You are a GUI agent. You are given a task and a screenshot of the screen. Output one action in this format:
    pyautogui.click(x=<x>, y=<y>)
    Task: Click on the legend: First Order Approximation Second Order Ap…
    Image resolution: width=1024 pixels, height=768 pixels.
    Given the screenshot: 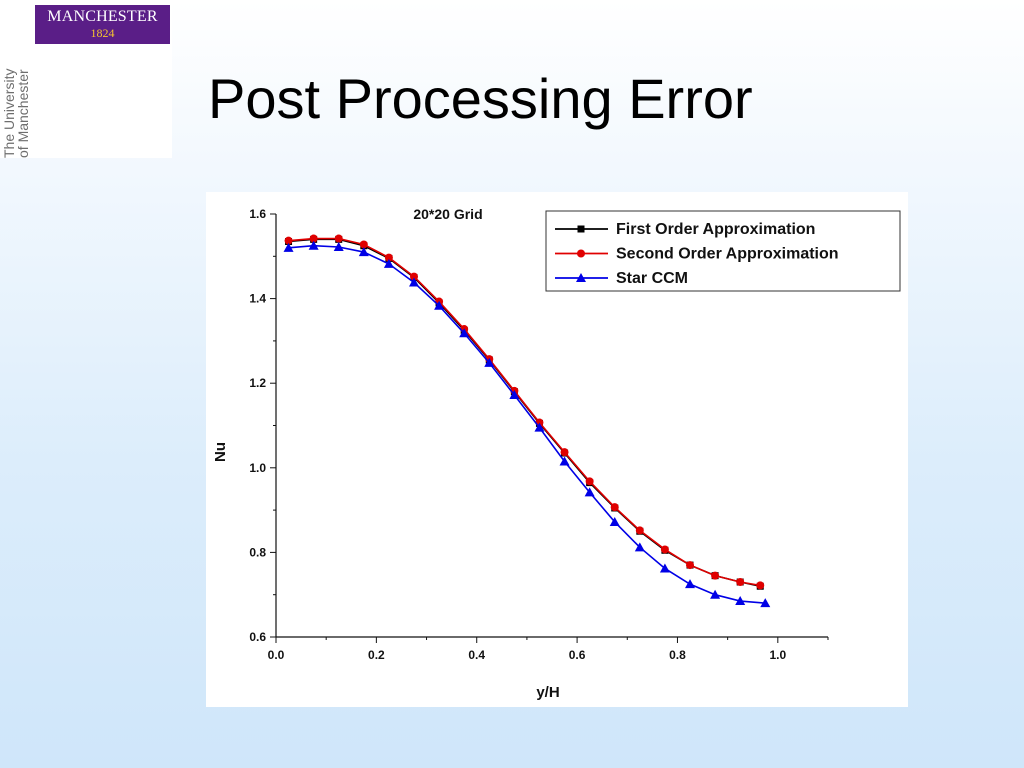 What is the action you would take?
    pyautogui.click(x=723, y=251)
    